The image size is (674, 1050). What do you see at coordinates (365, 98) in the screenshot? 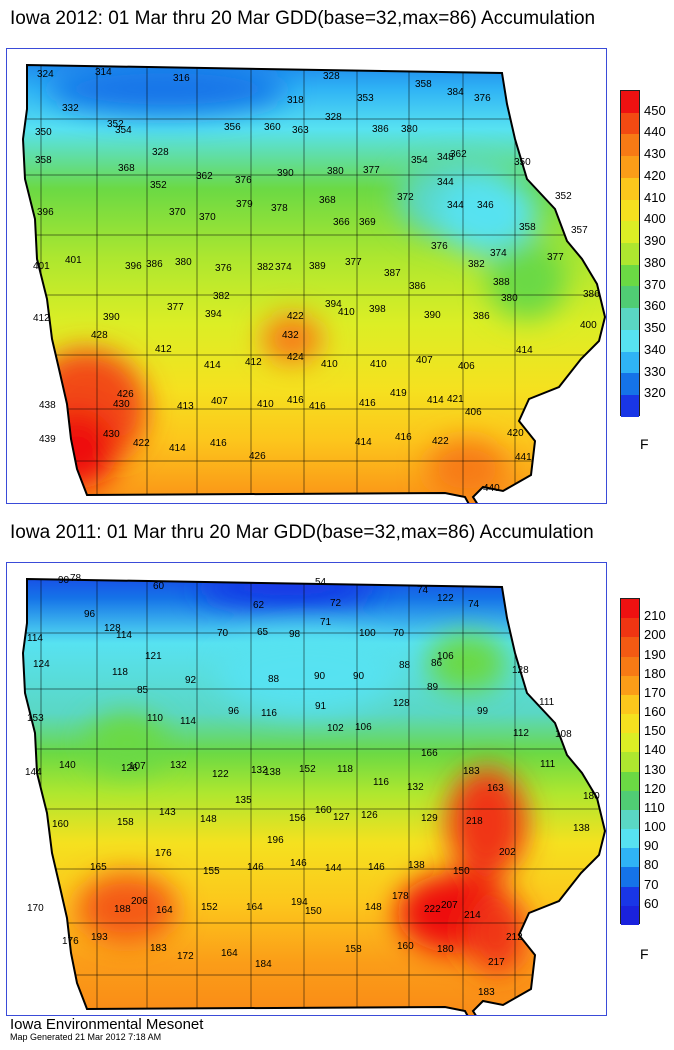
I see `station-gdd-value: 353` at bounding box center [365, 98].